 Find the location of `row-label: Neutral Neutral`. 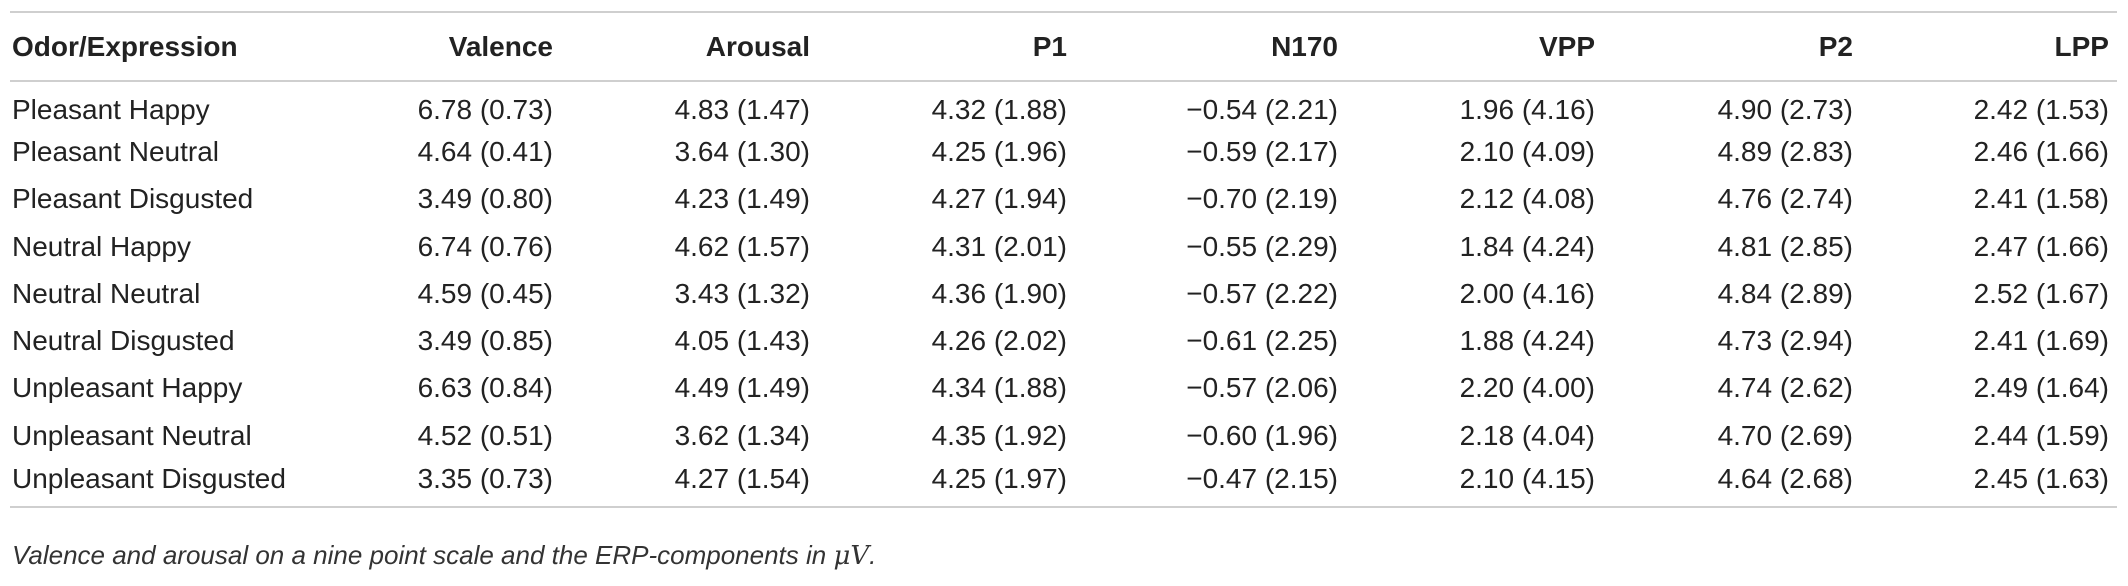

row-label: Neutral Neutral is located at coordinates (106, 293).